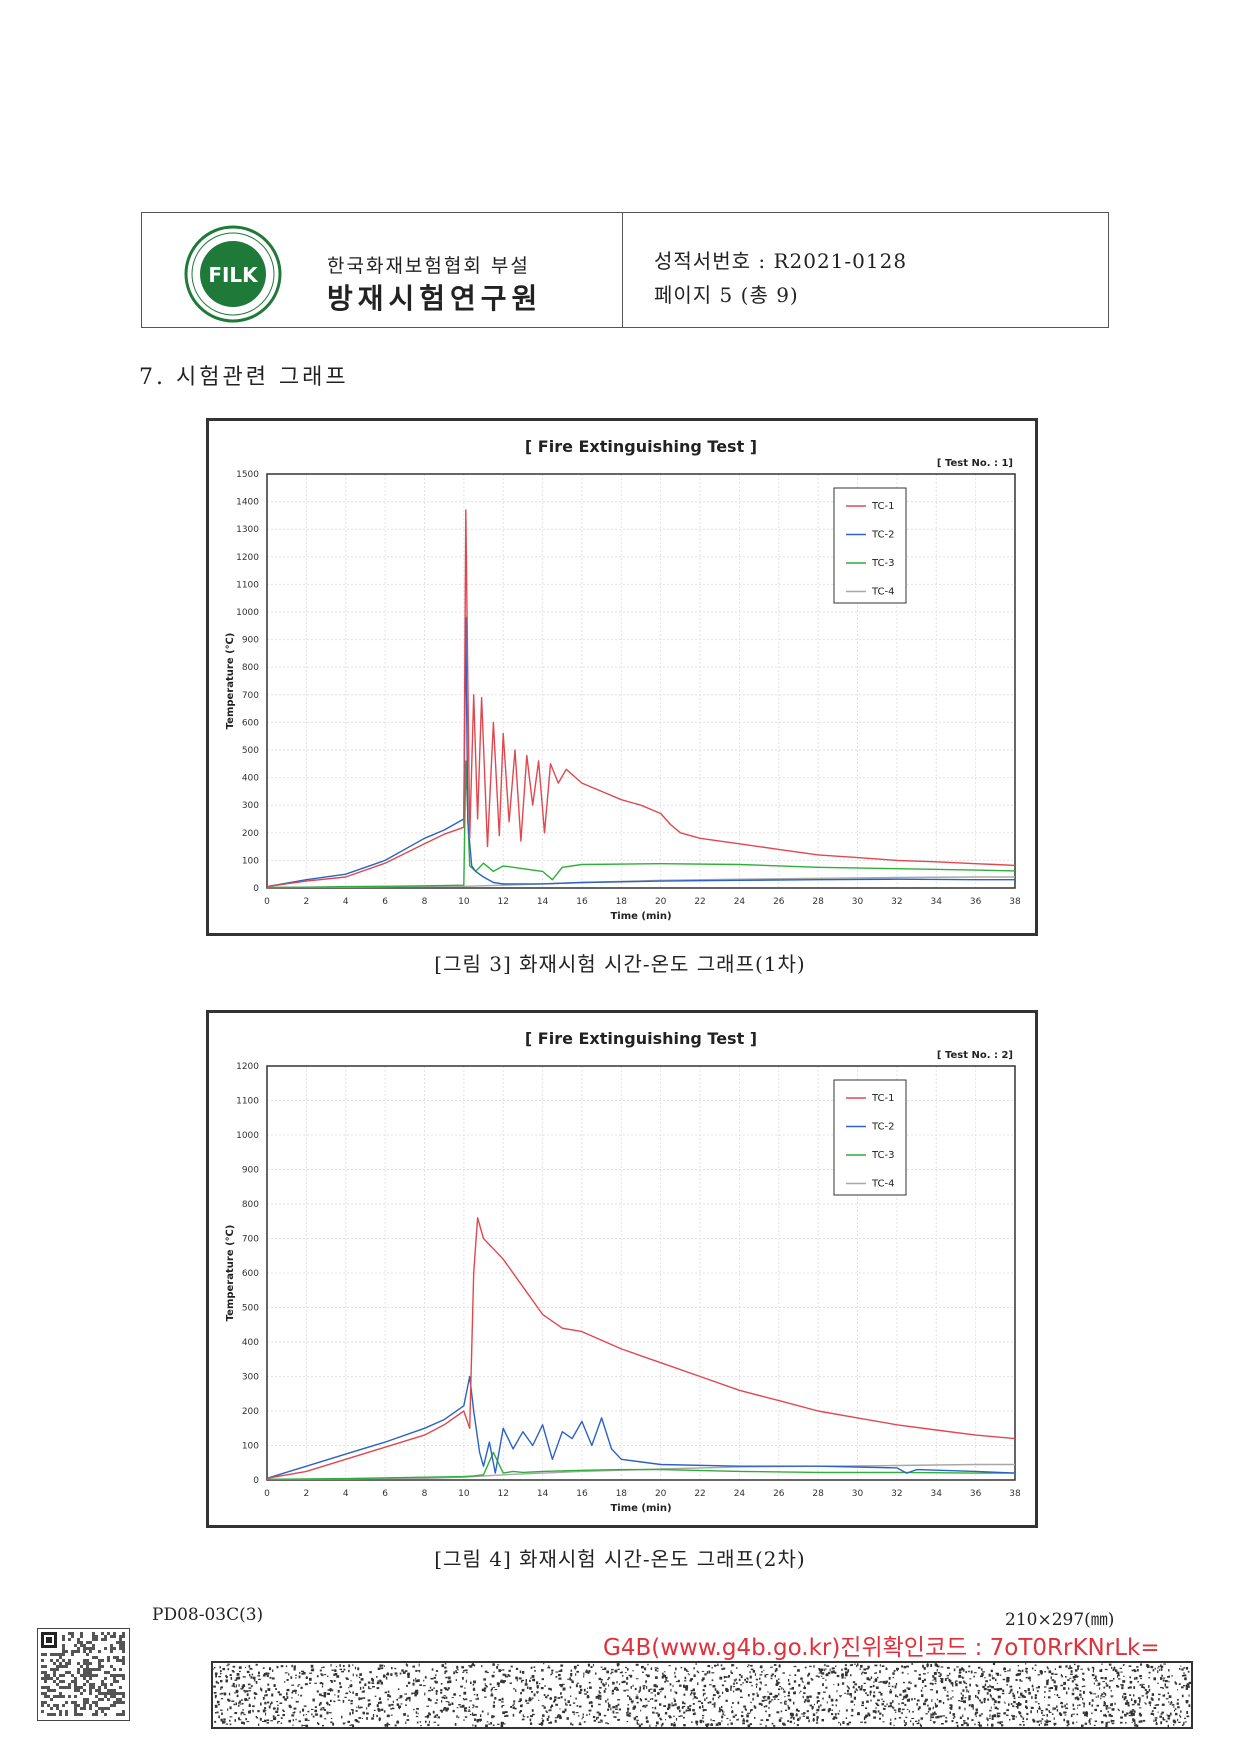 Image resolution: width=1240 pixels, height=1754 pixels. What do you see at coordinates (247, 585) in the screenshot?
I see `y-tick-label: 1100` at bounding box center [247, 585].